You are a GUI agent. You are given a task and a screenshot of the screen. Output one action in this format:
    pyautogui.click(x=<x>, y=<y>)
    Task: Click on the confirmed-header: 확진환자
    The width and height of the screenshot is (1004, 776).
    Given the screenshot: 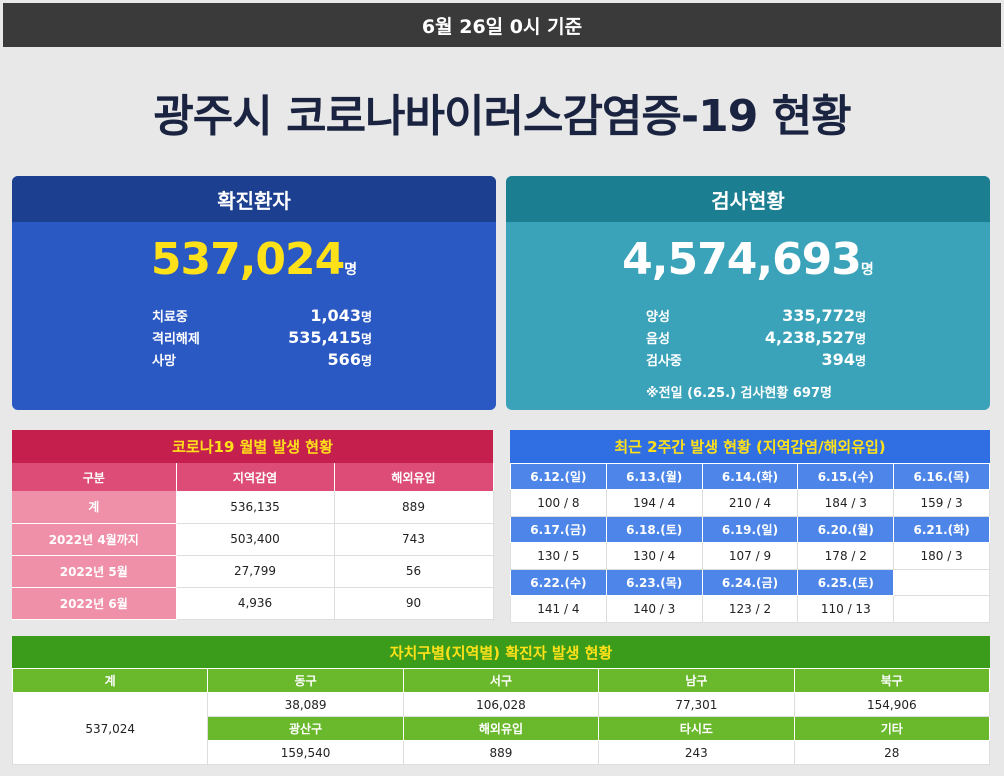 What is the action you would take?
    pyautogui.click(x=254, y=199)
    